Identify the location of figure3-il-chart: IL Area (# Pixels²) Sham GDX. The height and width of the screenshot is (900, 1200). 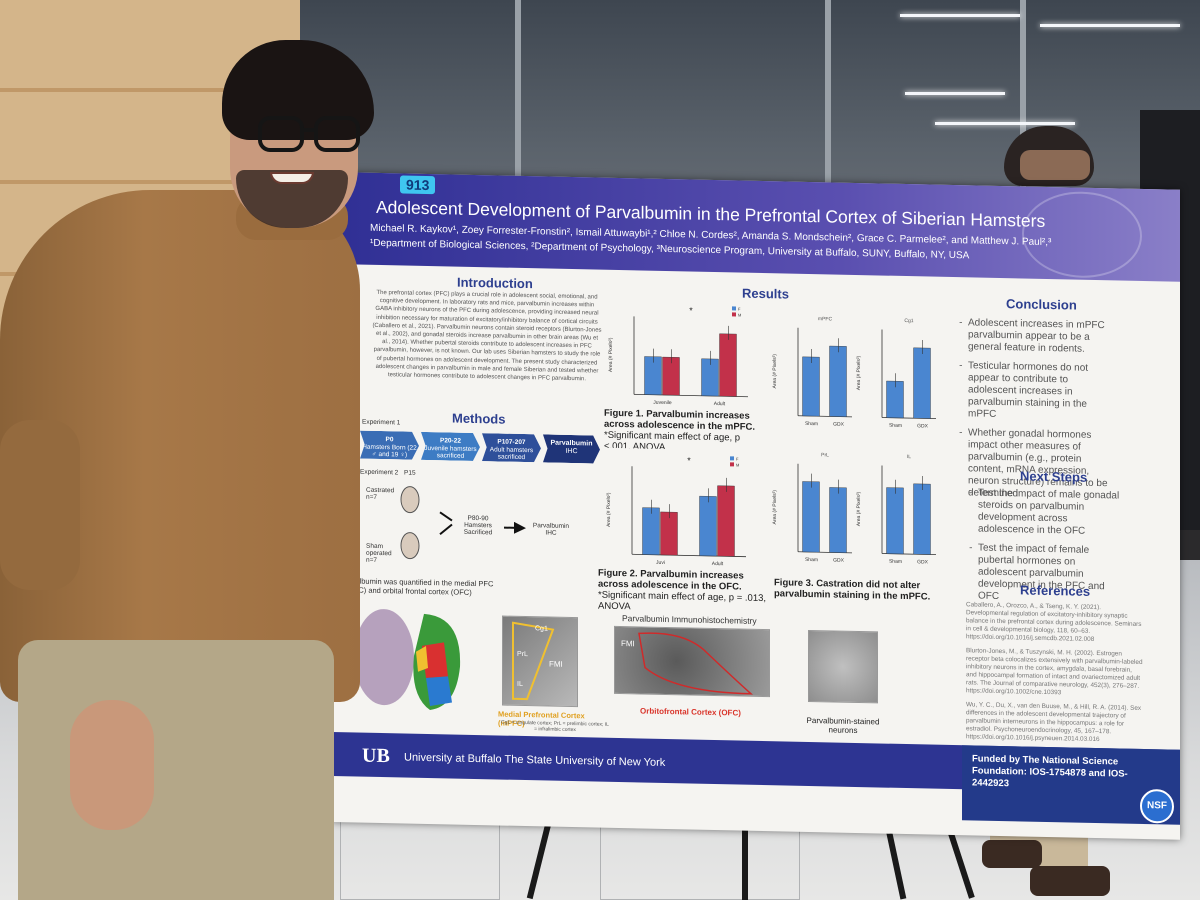
(897, 507).